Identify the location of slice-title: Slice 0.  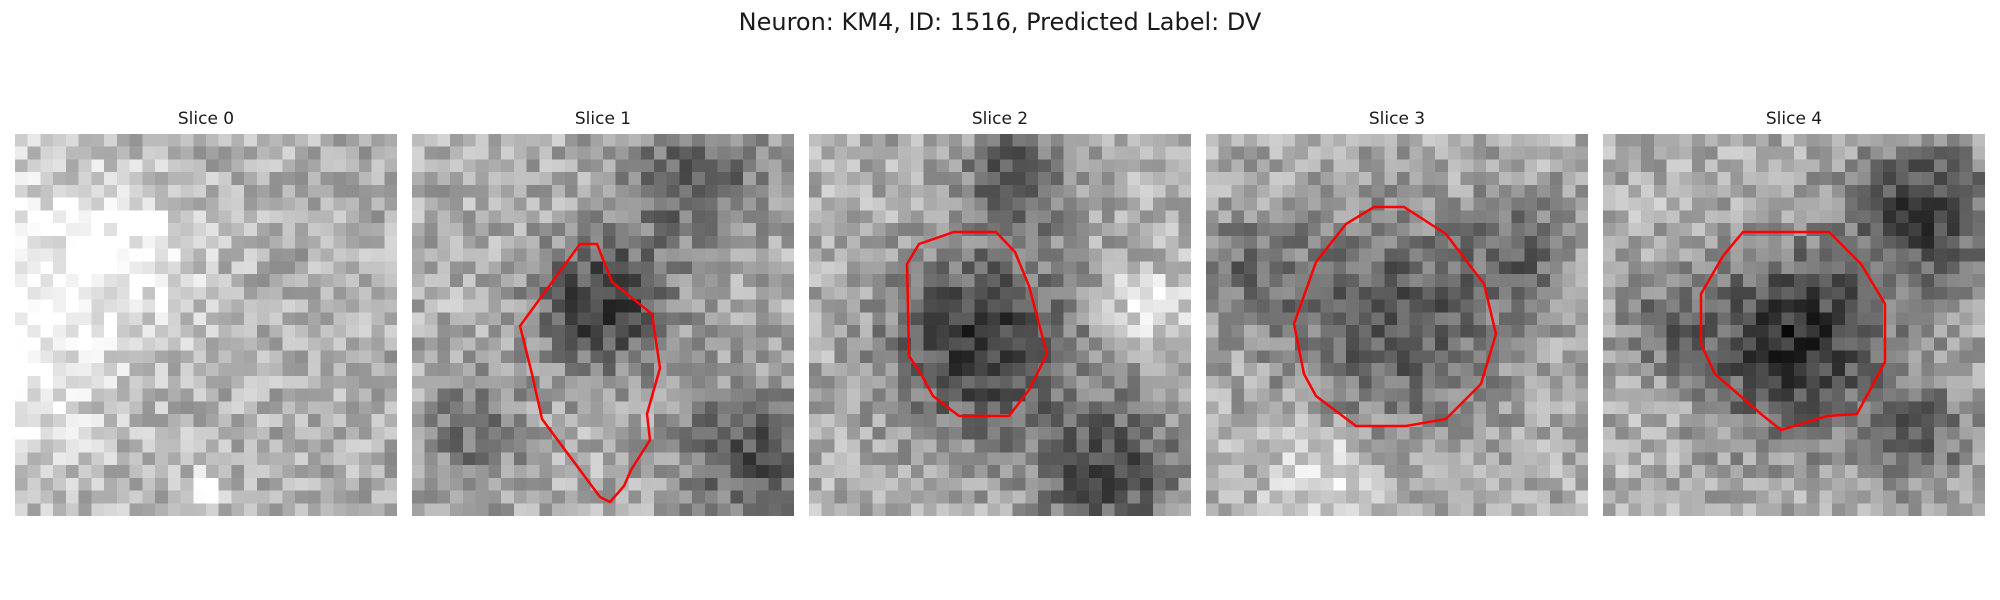
(206, 119).